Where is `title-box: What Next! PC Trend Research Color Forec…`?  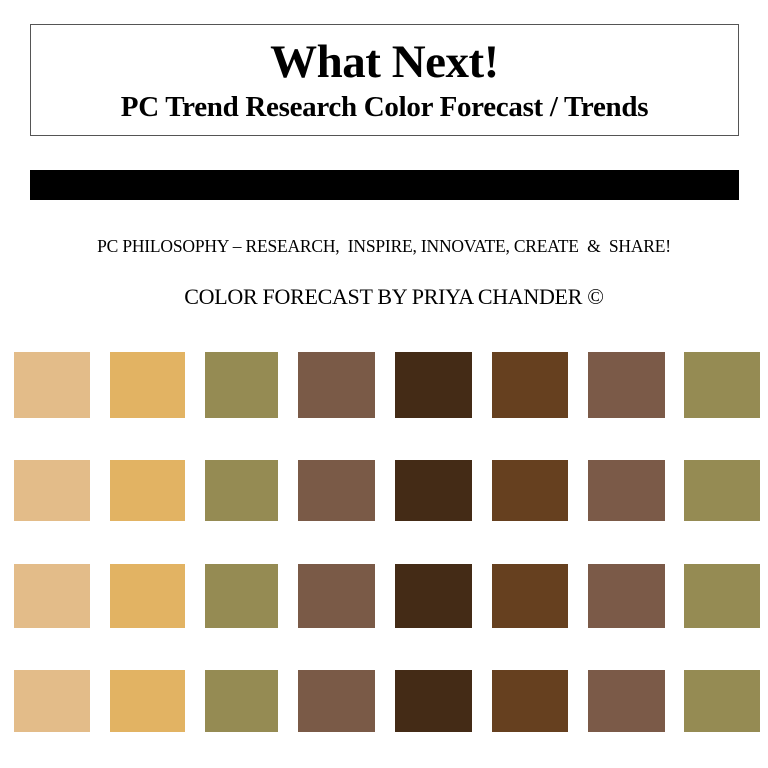
title-box: What Next! PC Trend Research Color Forec… is located at coordinates (384, 80).